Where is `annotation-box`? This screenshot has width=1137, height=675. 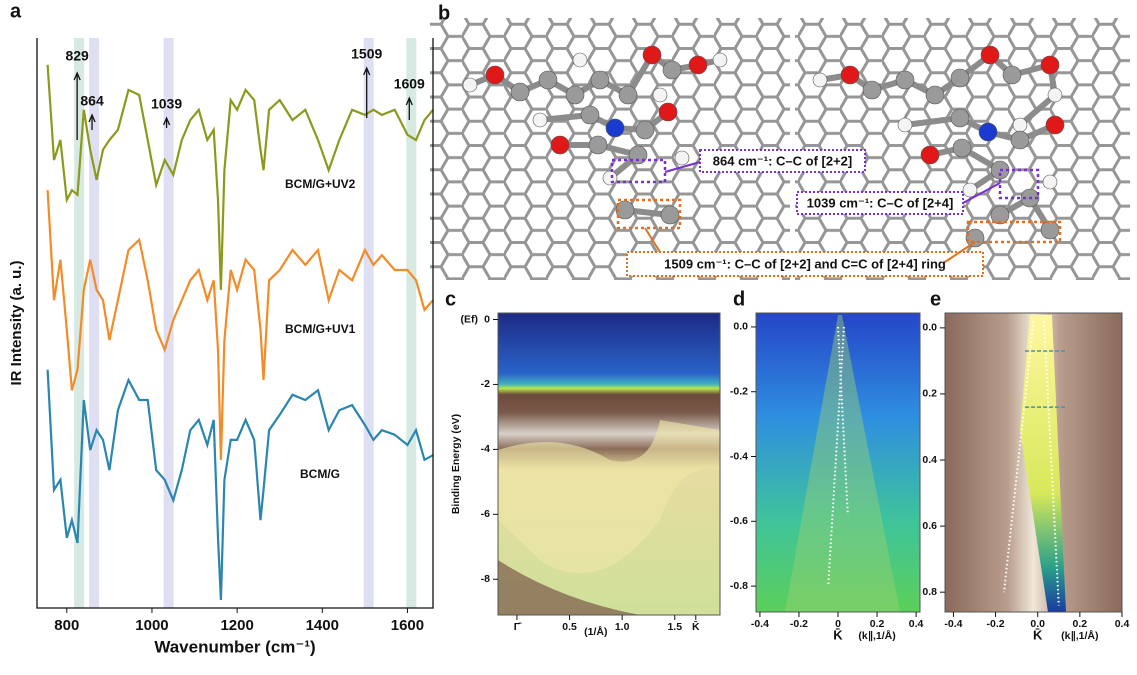
annotation-box is located at coordinates (805, 264).